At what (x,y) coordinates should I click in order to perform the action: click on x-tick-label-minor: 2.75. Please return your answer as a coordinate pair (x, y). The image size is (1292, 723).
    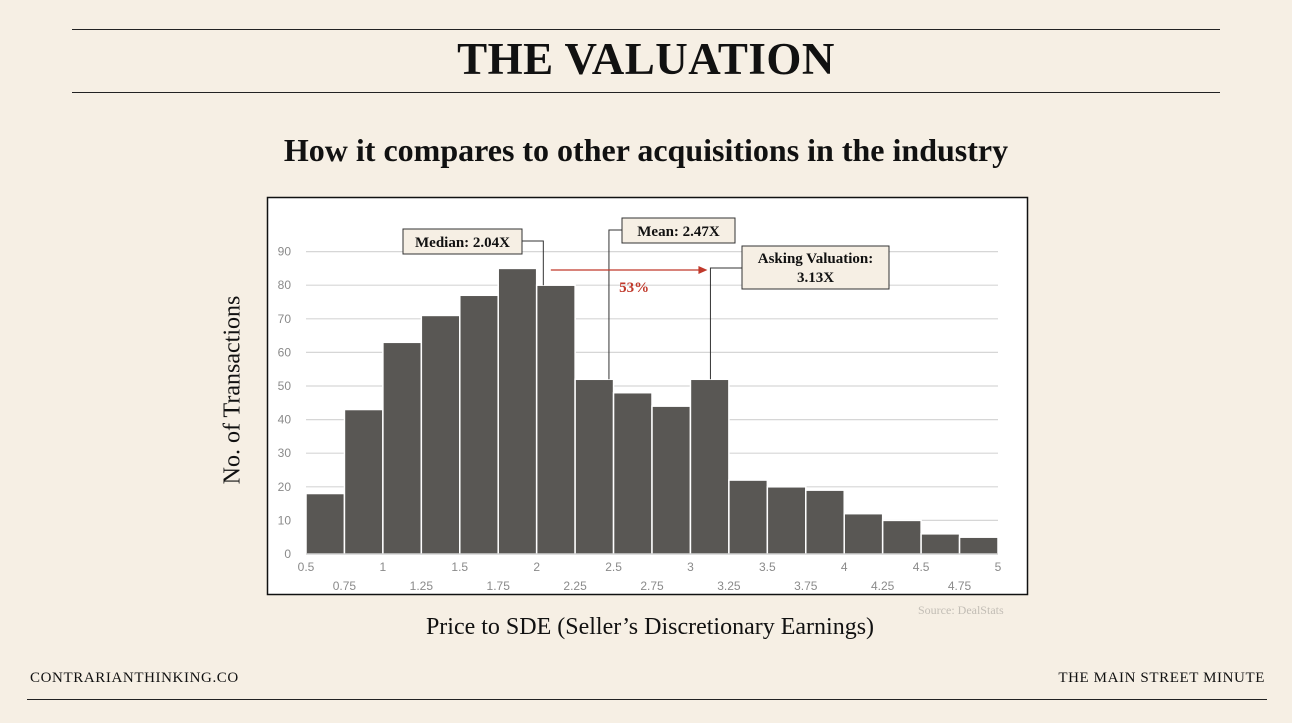
    Looking at the image, I should click on (652, 586).